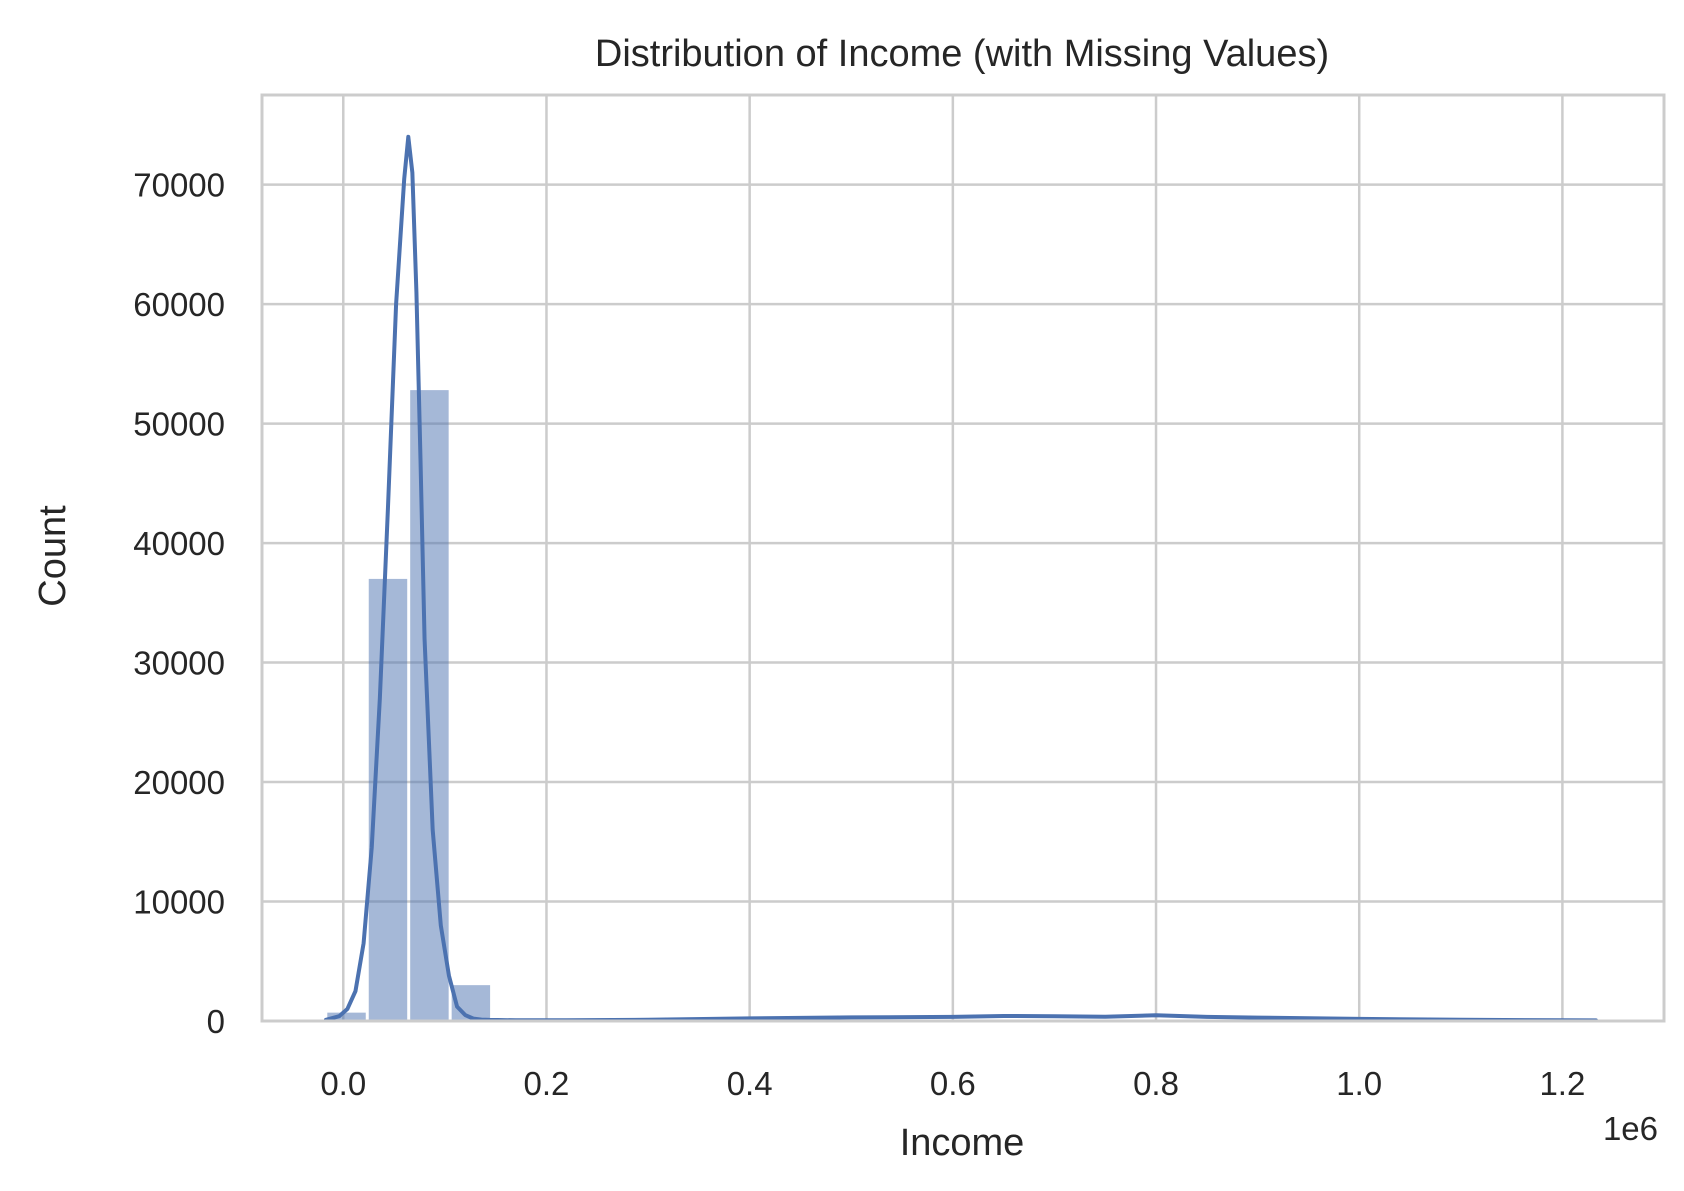 Image resolution: width=1684 pixels, height=1191 pixels. What do you see at coordinates (179, 185) in the screenshot?
I see `y-tick-label: 70000` at bounding box center [179, 185].